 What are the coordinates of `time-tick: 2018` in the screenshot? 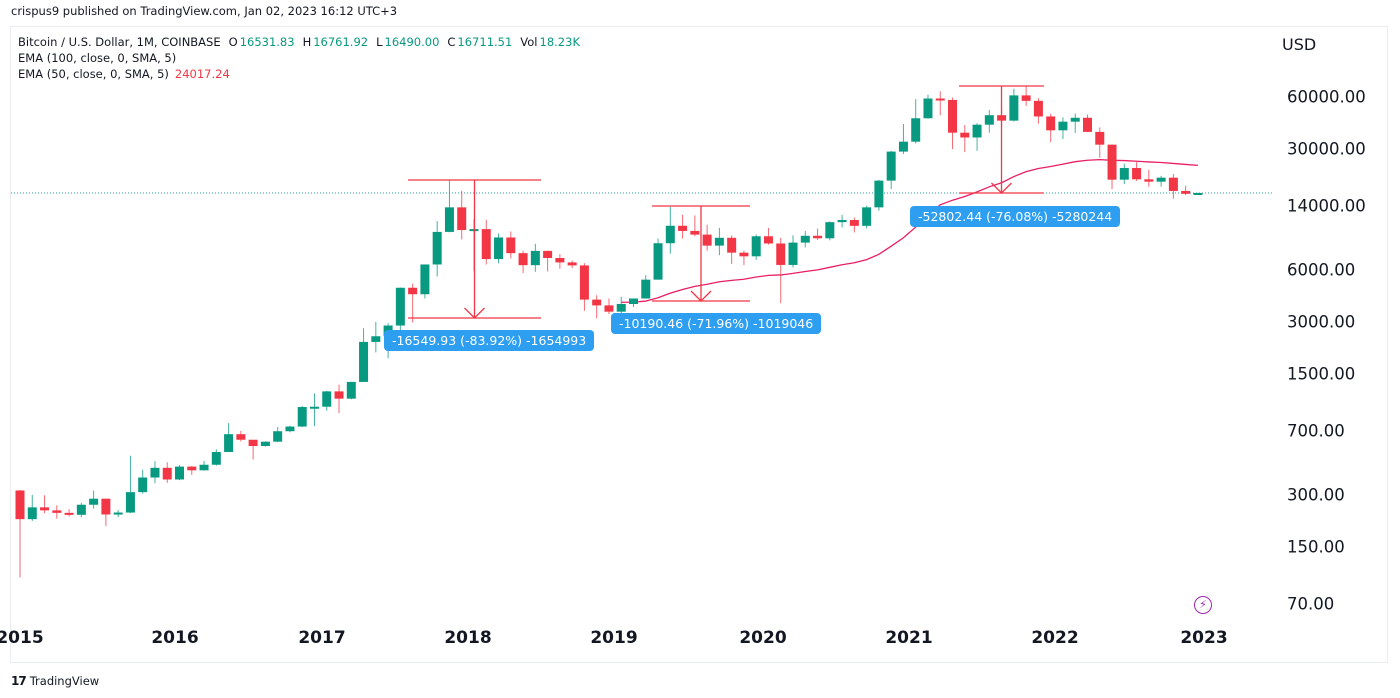 It's located at (468, 638).